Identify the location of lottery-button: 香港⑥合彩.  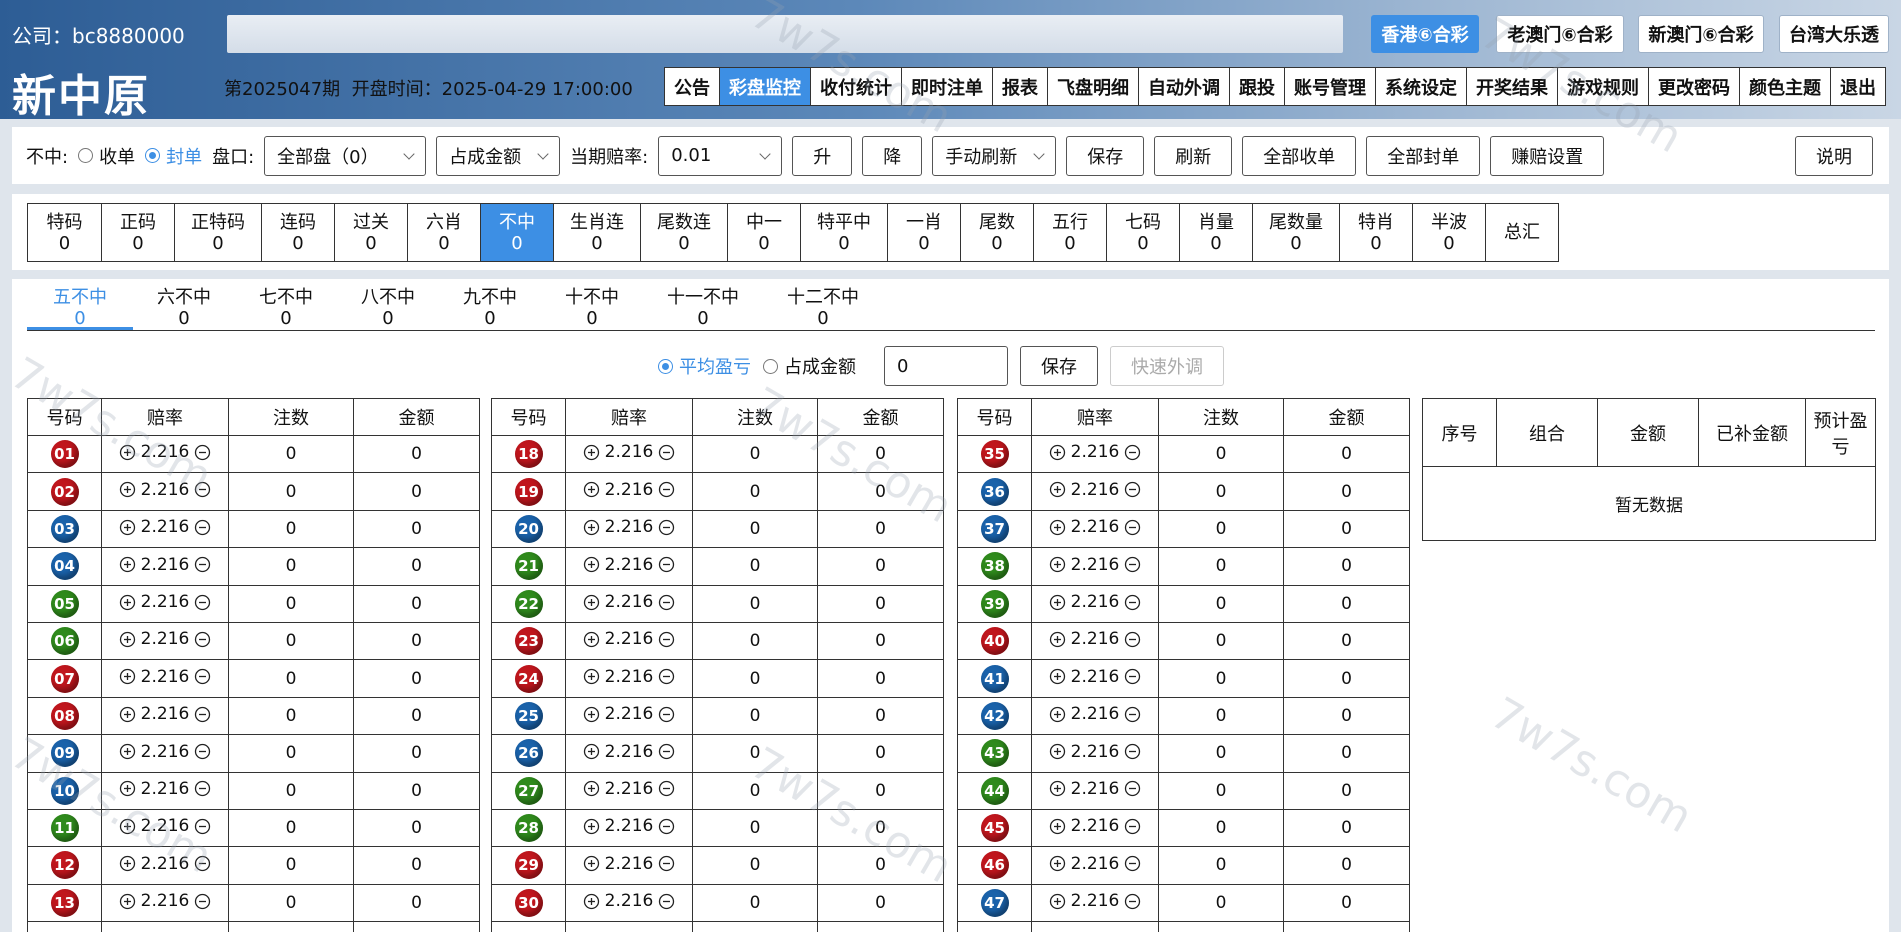
(1425, 34).